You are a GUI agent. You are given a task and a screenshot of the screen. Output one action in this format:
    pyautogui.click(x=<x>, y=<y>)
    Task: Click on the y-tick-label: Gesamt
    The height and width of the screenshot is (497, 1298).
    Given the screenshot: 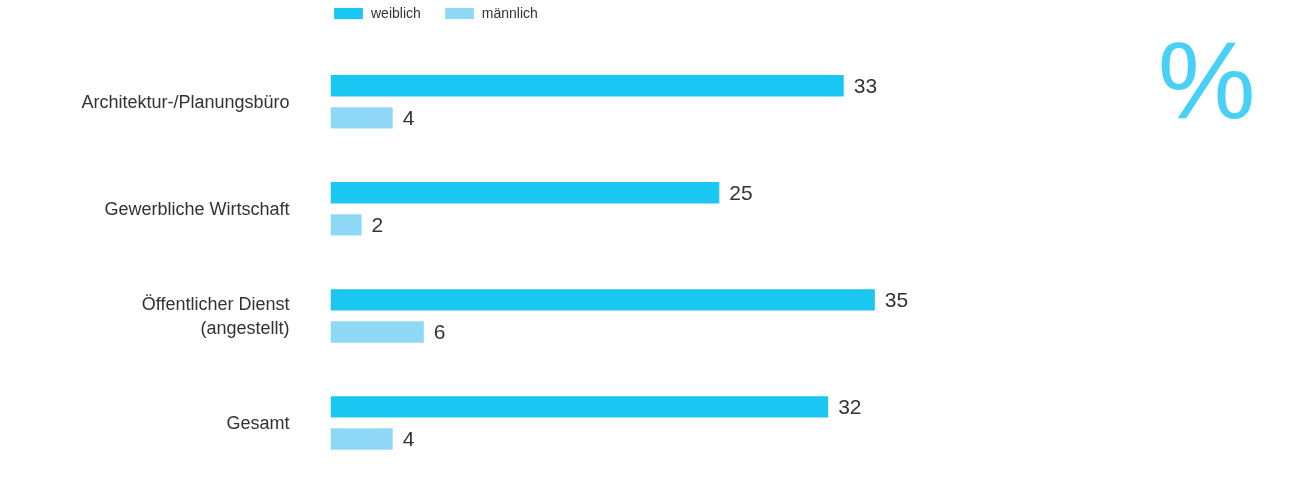 What is the action you would take?
    pyautogui.click(x=258, y=422)
    